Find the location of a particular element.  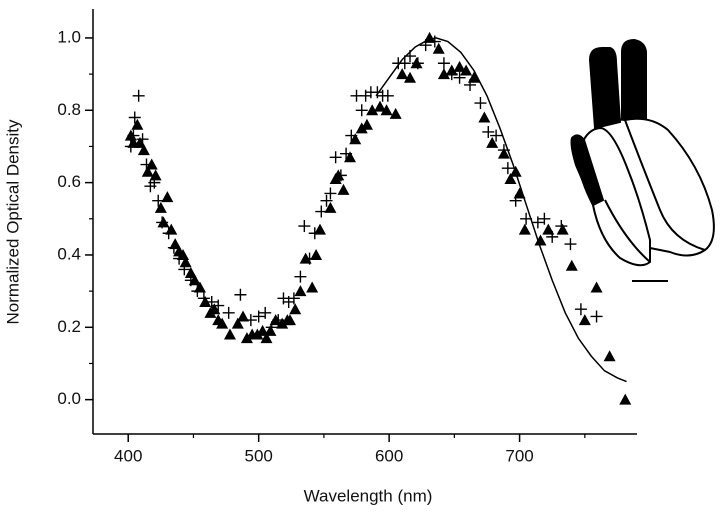

y-tick-label: 0.4 is located at coordinates (69, 253).